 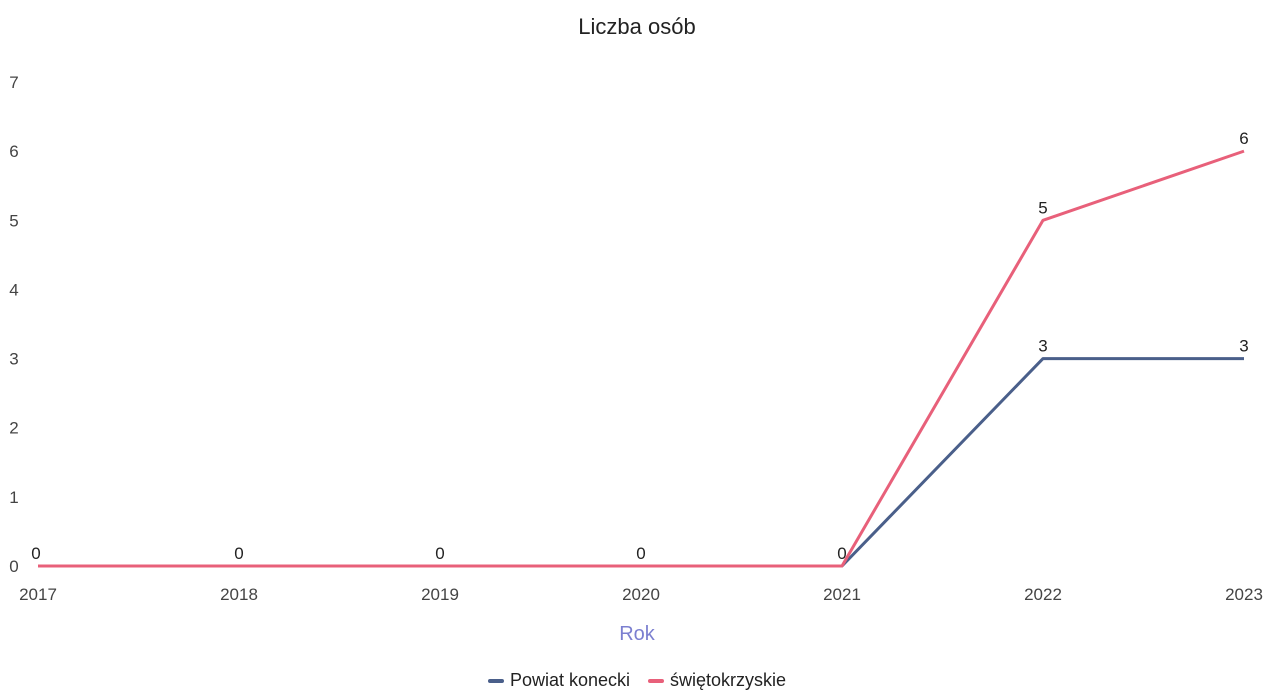 What do you see at coordinates (13, 82) in the screenshot?
I see `y-tick-label: 7` at bounding box center [13, 82].